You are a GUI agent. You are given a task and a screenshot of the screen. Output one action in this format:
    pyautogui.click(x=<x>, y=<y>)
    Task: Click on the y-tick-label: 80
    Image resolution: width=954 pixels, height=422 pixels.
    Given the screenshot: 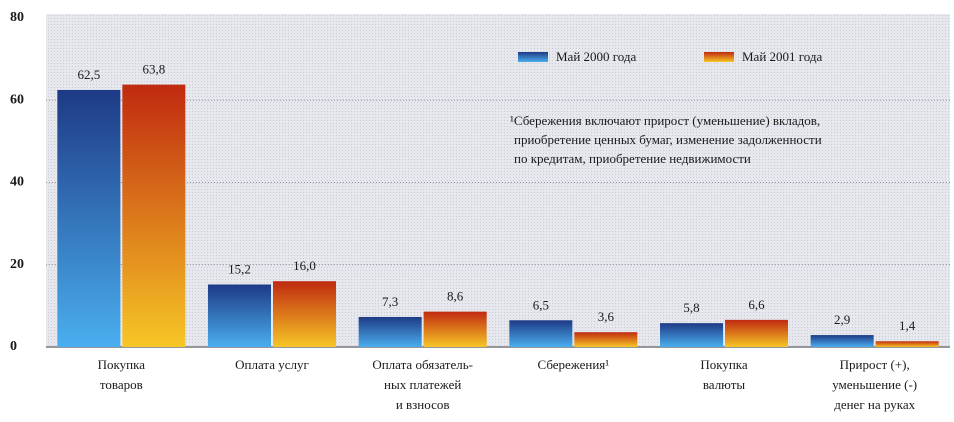 What is the action you would take?
    pyautogui.click(x=17, y=17)
    